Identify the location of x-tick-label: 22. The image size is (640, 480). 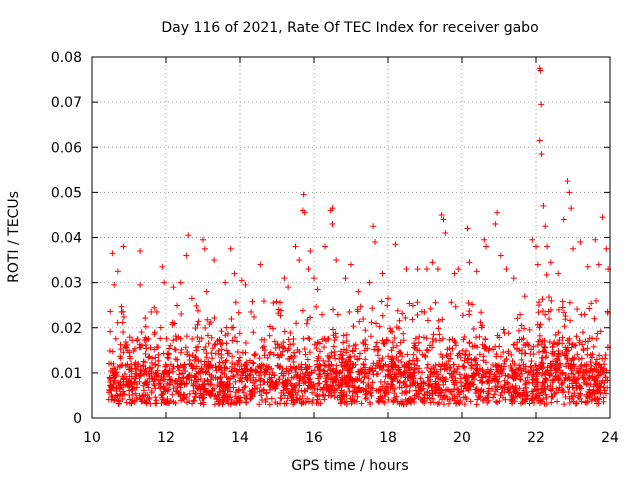
(536, 438).